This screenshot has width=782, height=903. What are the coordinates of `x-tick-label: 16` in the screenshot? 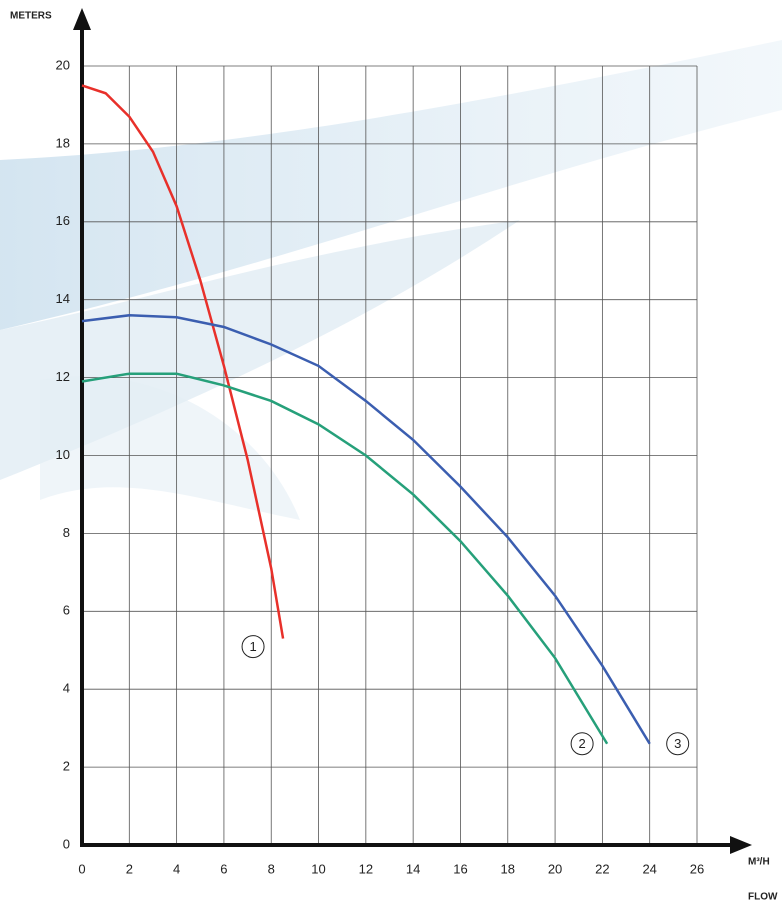 It's located at (460, 868).